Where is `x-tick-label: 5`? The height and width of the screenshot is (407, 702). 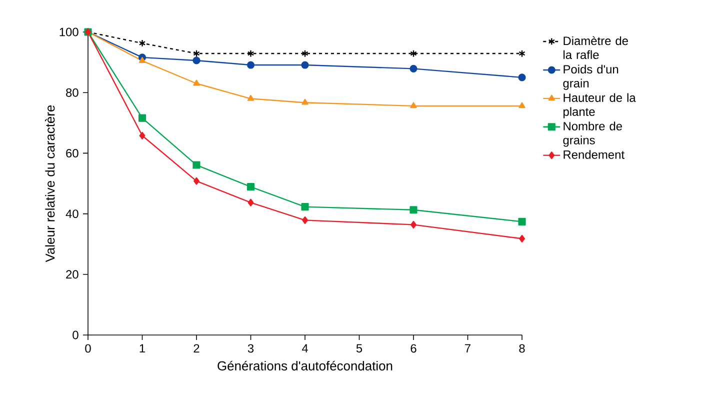 x-tick-label: 5 is located at coordinates (359, 348).